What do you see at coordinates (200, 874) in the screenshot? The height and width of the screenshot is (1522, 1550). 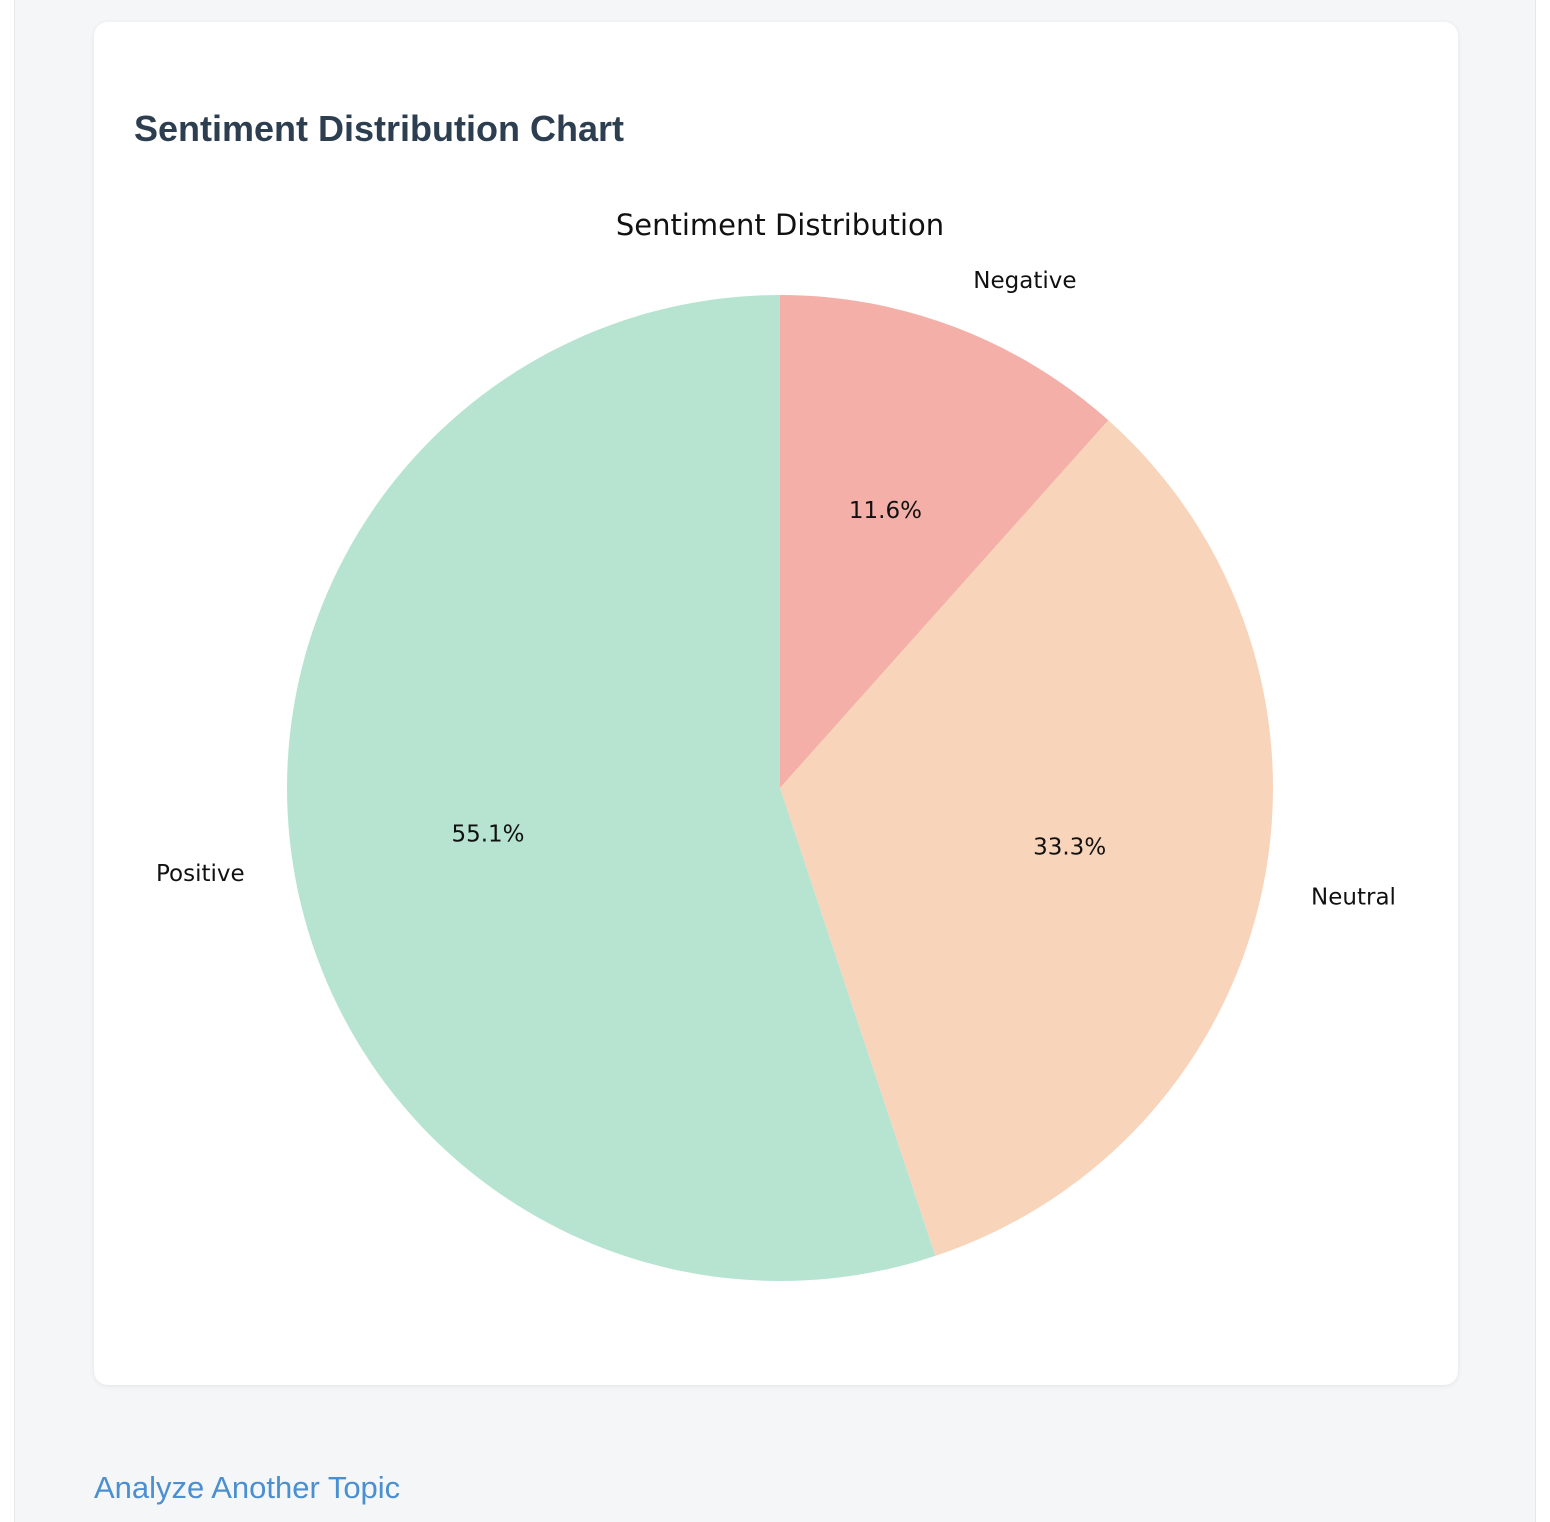 I see `slice-label-positive: Positive` at bounding box center [200, 874].